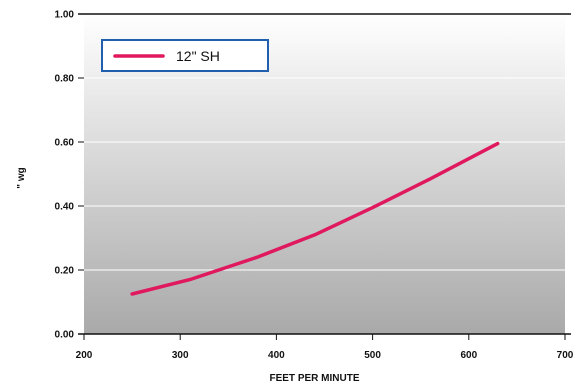 Image resolution: width=585 pixels, height=389 pixels. I want to click on x-tick-label: 200, so click(84, 355).